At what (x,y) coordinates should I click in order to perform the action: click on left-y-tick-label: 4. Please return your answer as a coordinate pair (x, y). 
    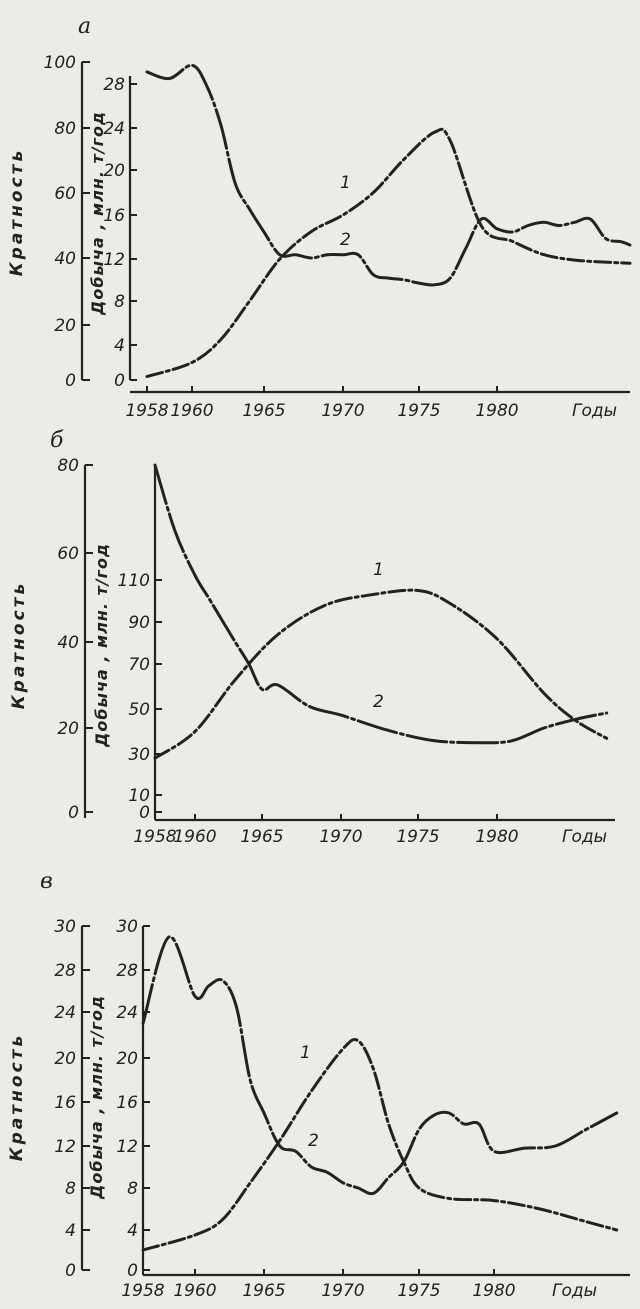
    Looking at the image, I should click on (70, 1231).